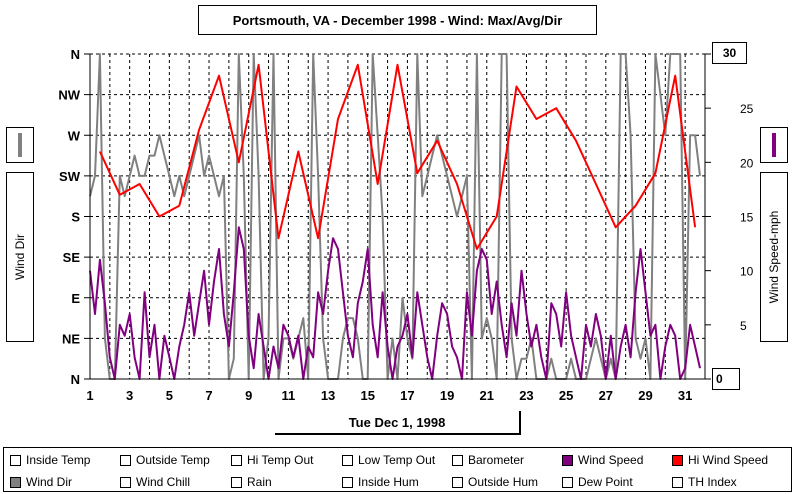 The height and width of the screenshot is (494, 795). Describe the element at coordinates (163, 482) in the screenshot. I see `legend-label: Wind Chill` at that location.